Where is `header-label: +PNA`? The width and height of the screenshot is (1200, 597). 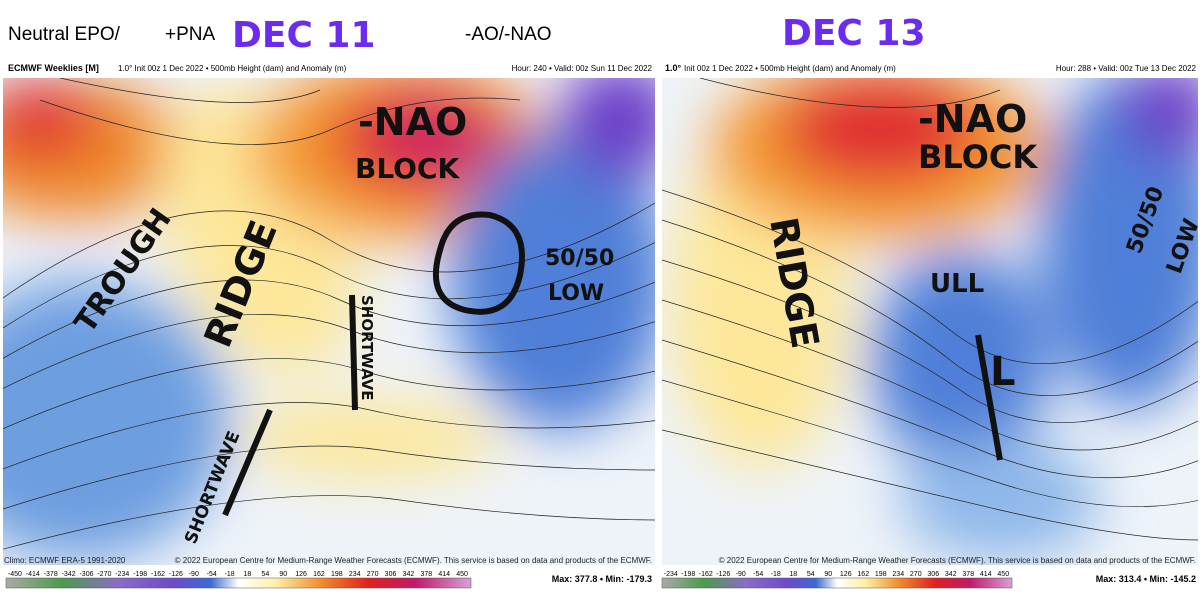
header-label: +PNA is located at coordinates (190, 34).